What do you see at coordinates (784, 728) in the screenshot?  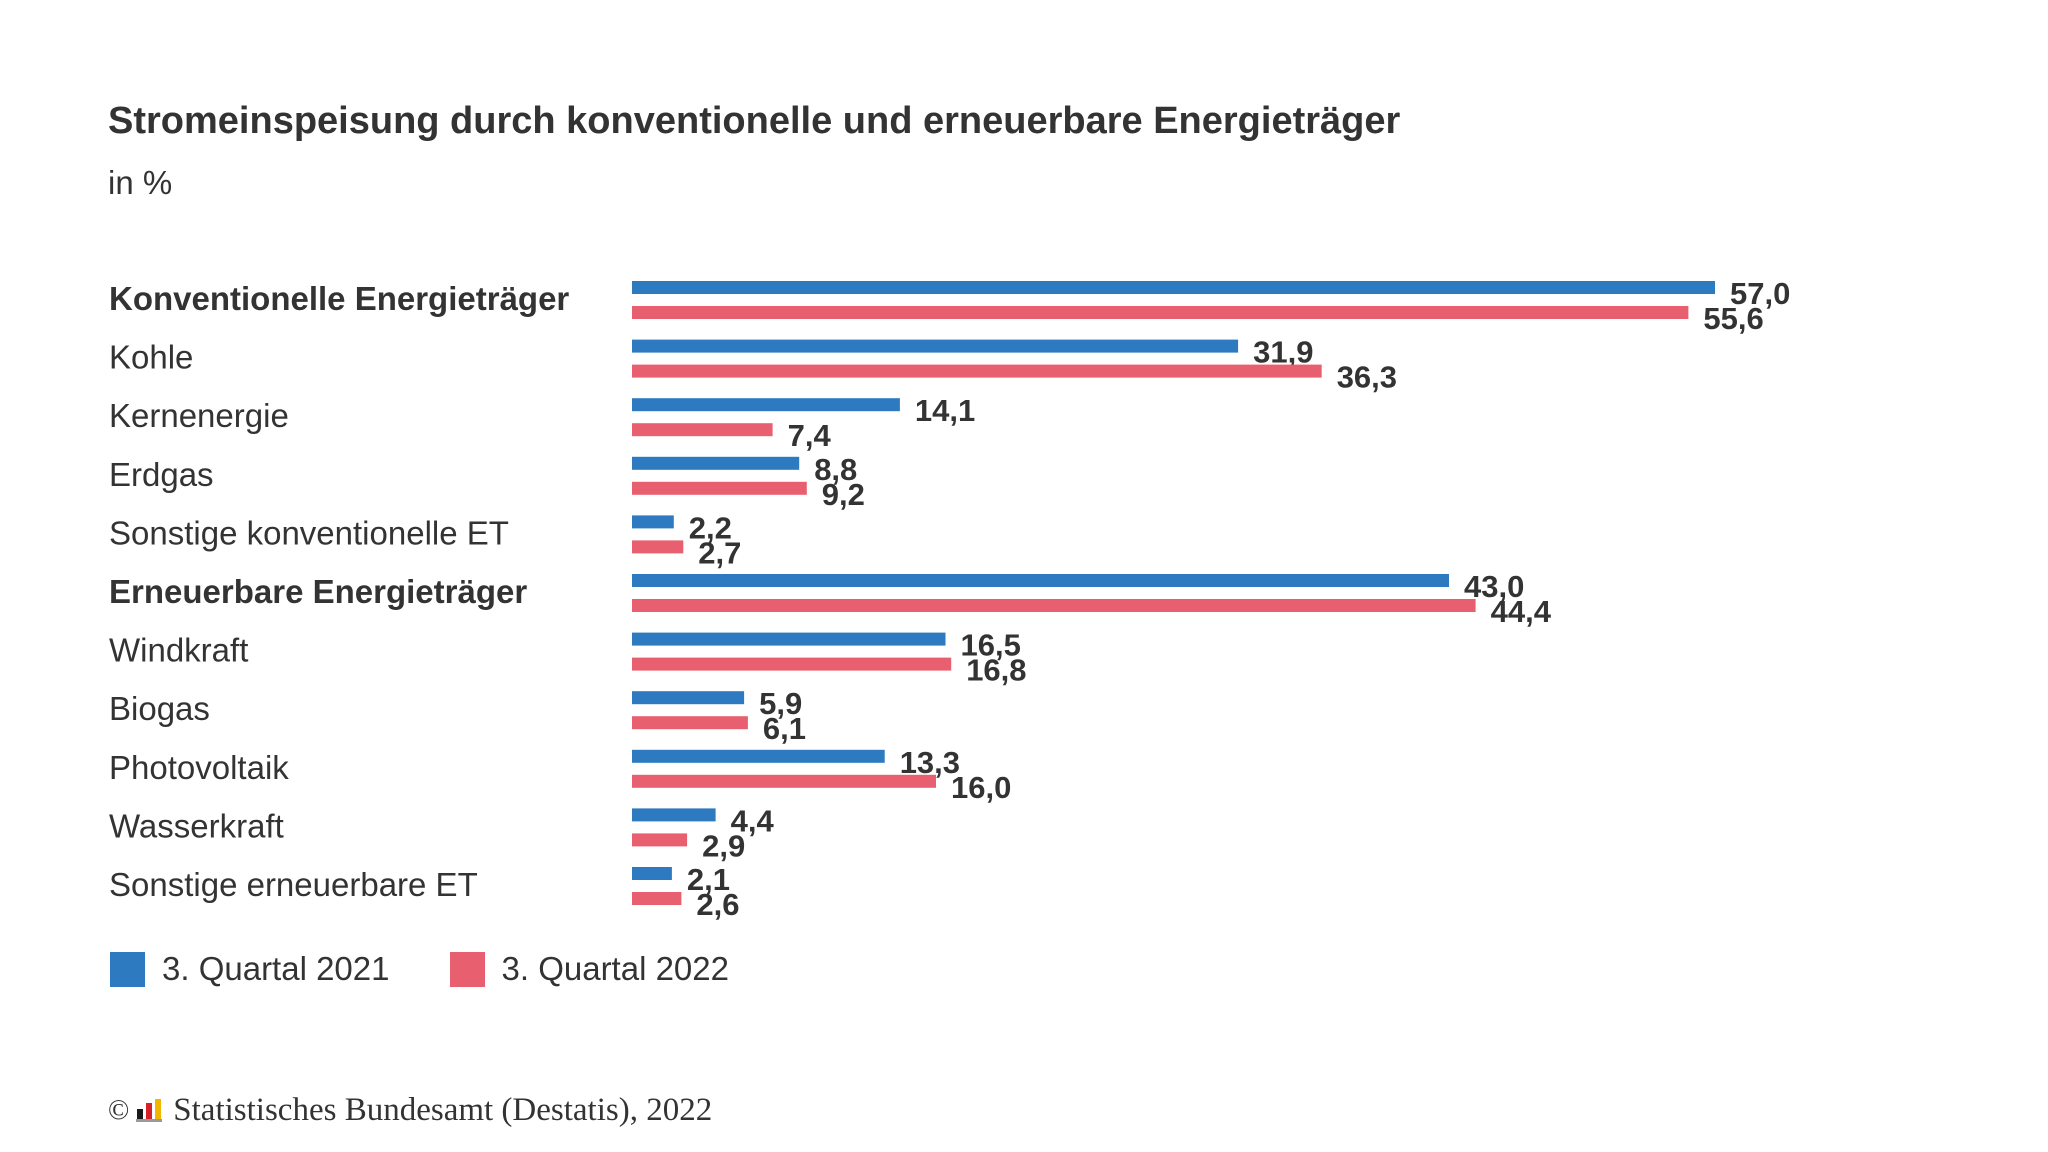 I see `value-label-2022: 6,1` at bounding box center [784, 728].